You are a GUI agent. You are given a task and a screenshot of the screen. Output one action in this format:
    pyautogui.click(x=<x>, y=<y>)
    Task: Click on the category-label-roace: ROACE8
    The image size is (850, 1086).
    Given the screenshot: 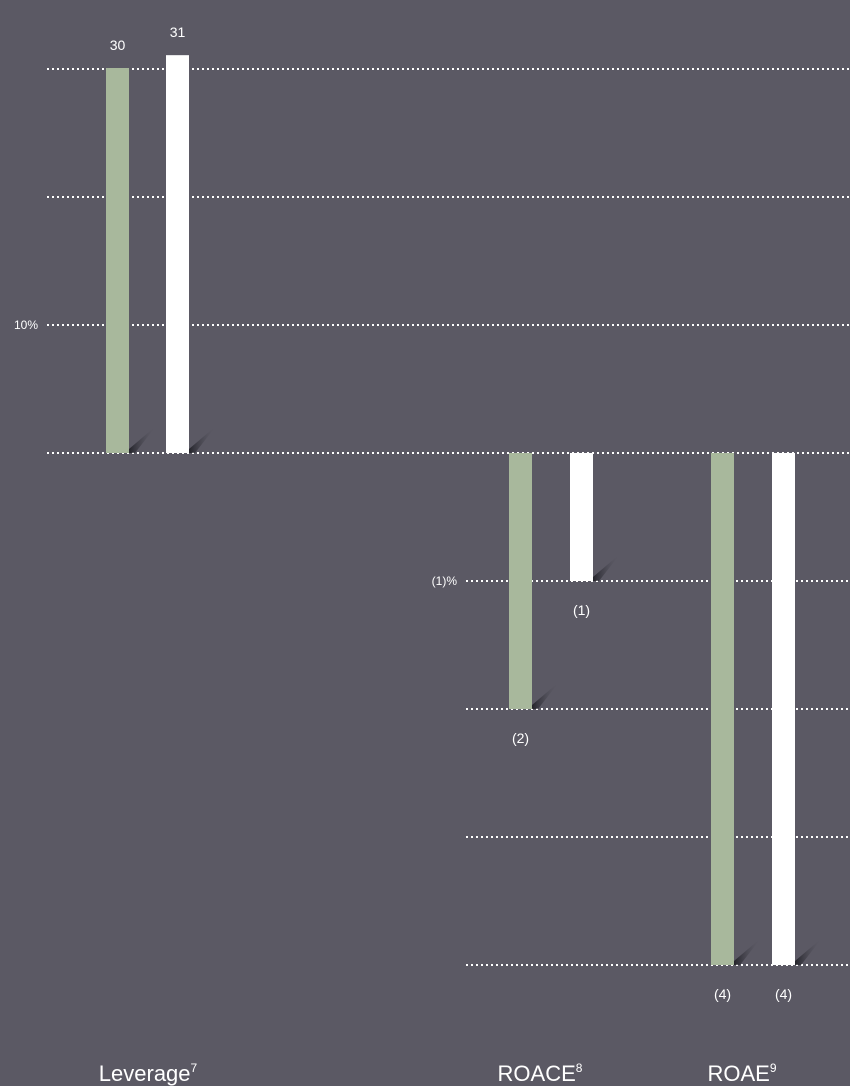 What is the action you would take?
    pyautogui.click(x=540, y=1073)
    